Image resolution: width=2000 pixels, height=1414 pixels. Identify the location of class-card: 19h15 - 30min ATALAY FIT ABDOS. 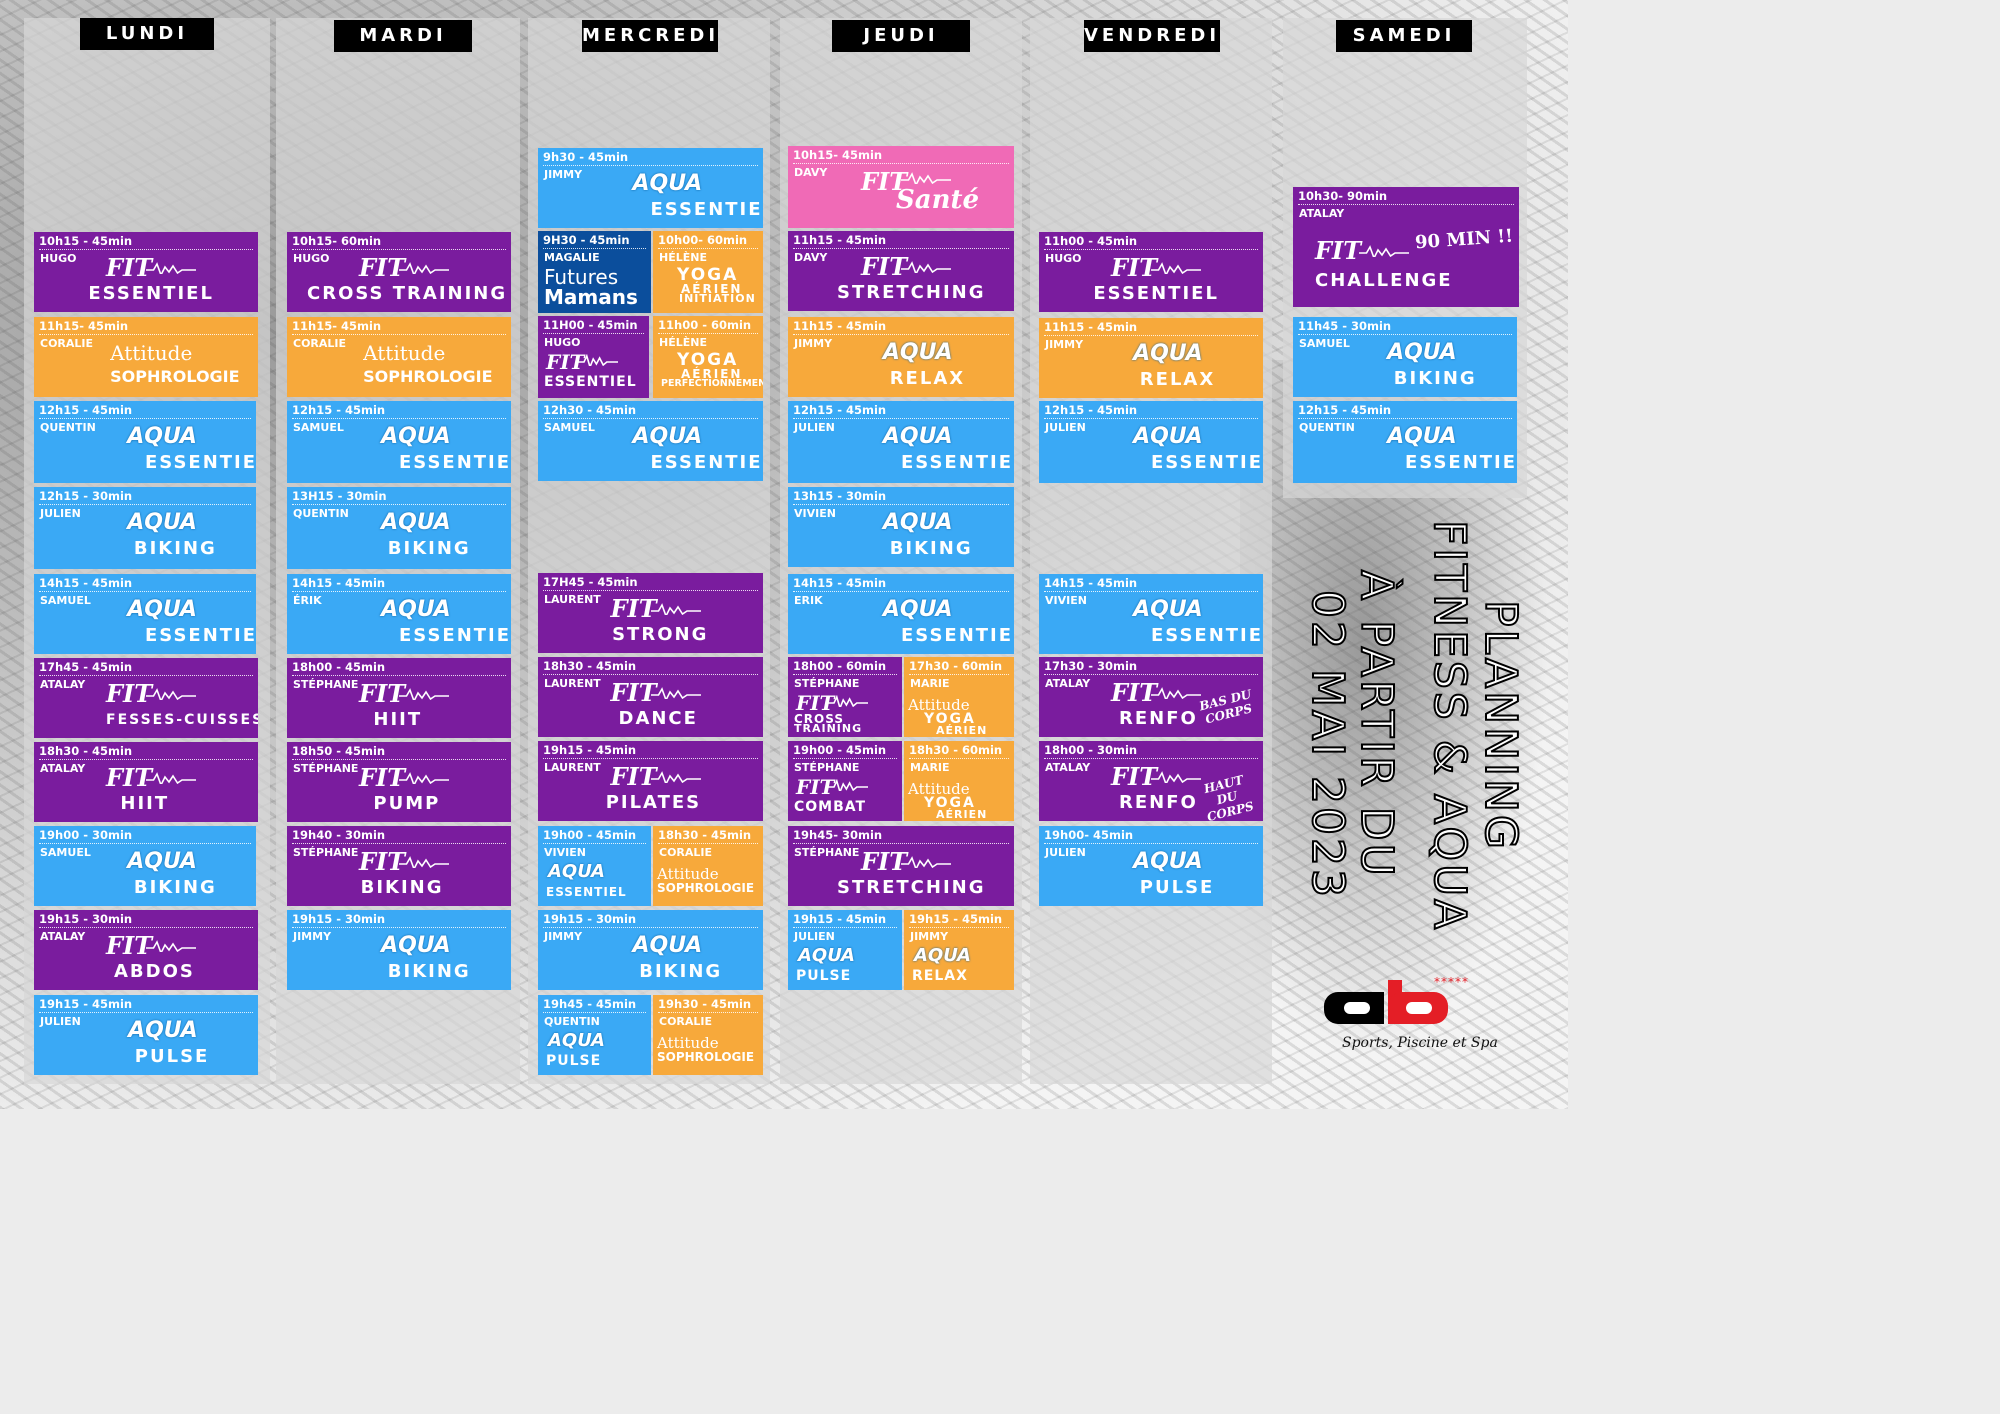
(146, 950).